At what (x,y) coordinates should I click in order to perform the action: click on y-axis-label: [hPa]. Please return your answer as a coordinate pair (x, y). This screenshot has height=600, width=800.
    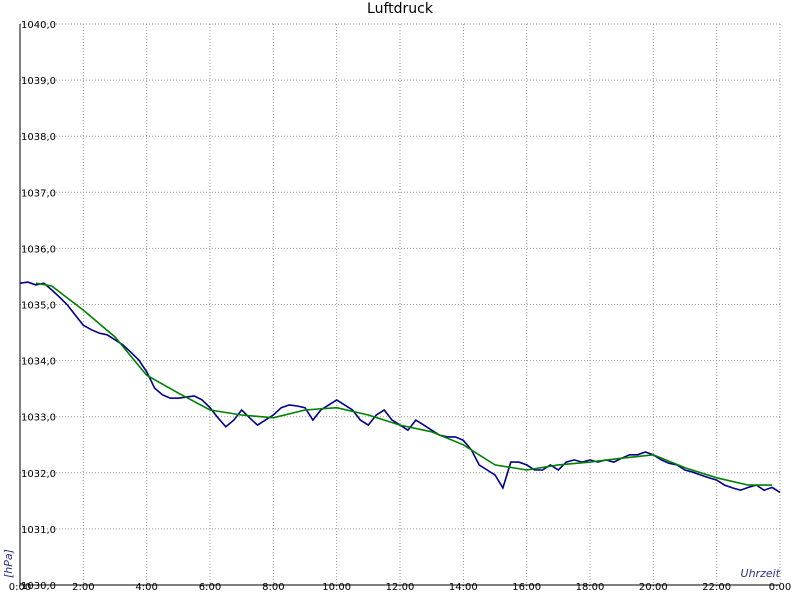
    Looking at the image, I should click on (8, 563).